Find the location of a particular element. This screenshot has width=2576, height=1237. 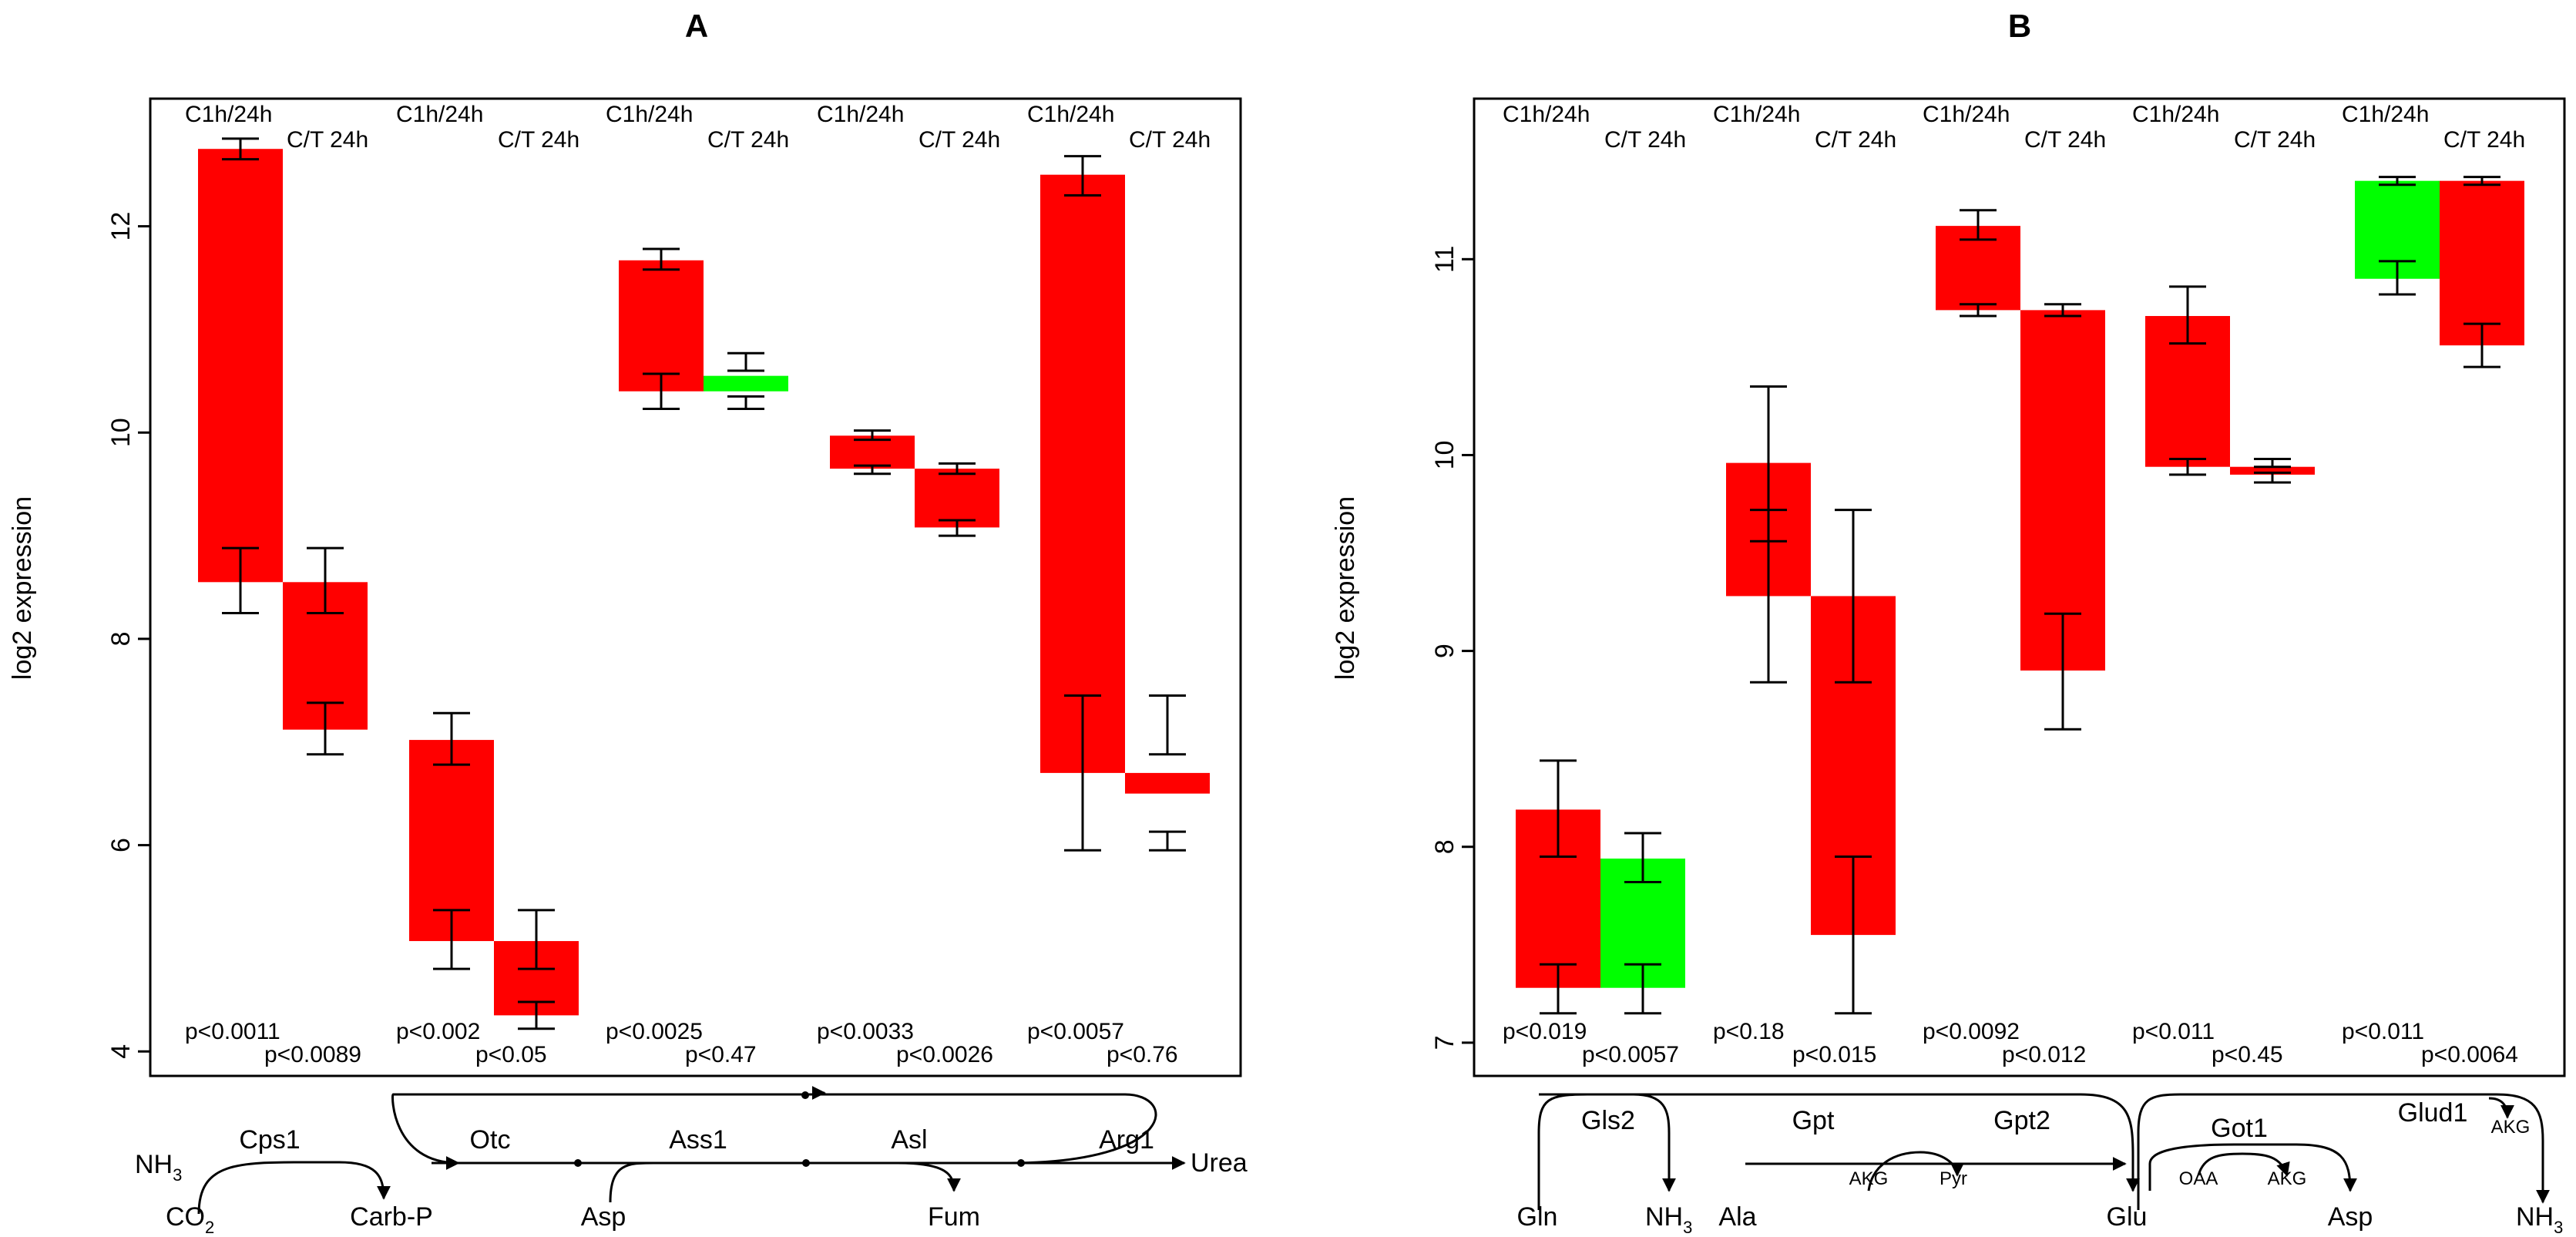

y-tick-label: 11 is located at coordinates (1444, 259).